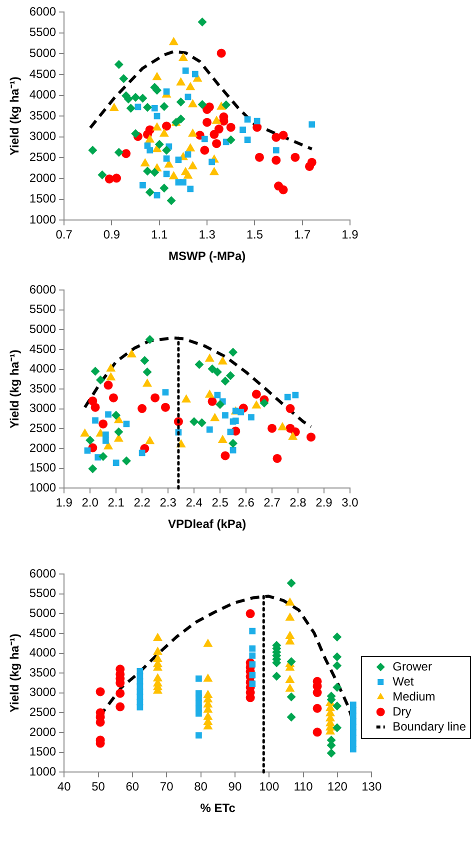 The height and width of the screenshot is (842, 476). I want to click on x-axis-title: % ETc, so click(218, 808).